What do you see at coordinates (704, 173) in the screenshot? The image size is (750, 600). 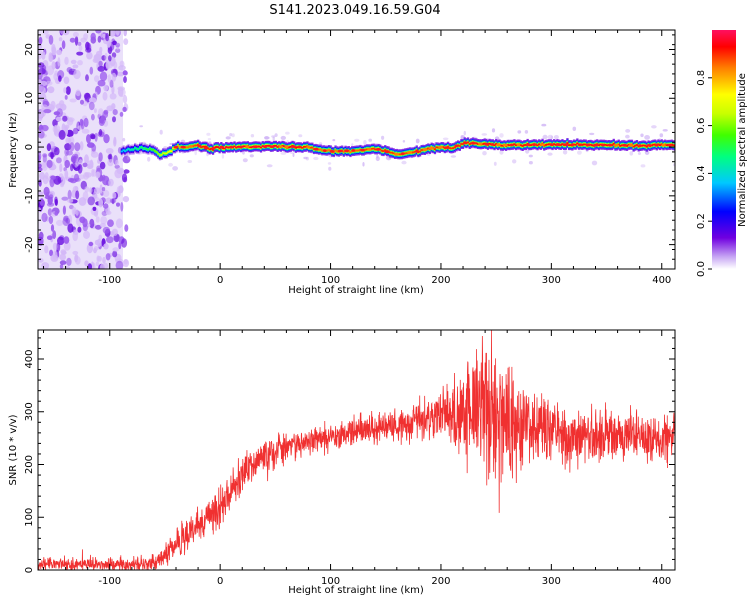 I see `colorbar-ticks: 0.0 0.2 0.4 0.6 0.8` at bounding box center [704, 173].